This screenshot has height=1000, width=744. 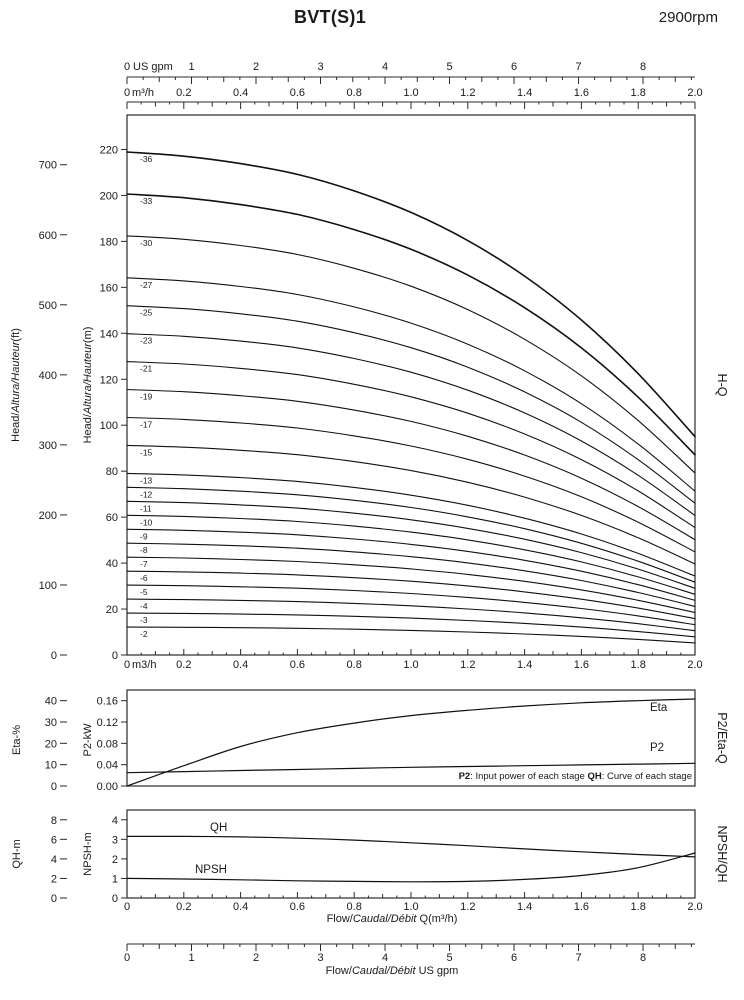 What do you see at coordinates (146, 522) in the screenshot?
I see `stage-curve-label-10: -10` at bounding box center [146, 522].